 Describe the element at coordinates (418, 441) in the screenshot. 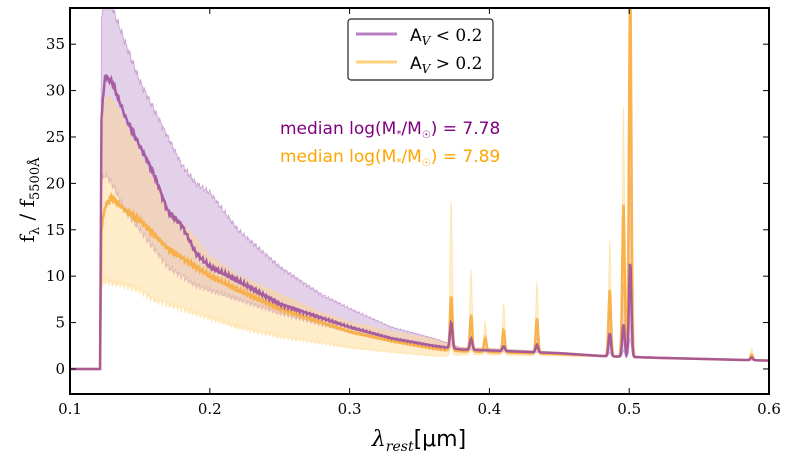

I see `x-axis-label: λrest[μm]` at that location.